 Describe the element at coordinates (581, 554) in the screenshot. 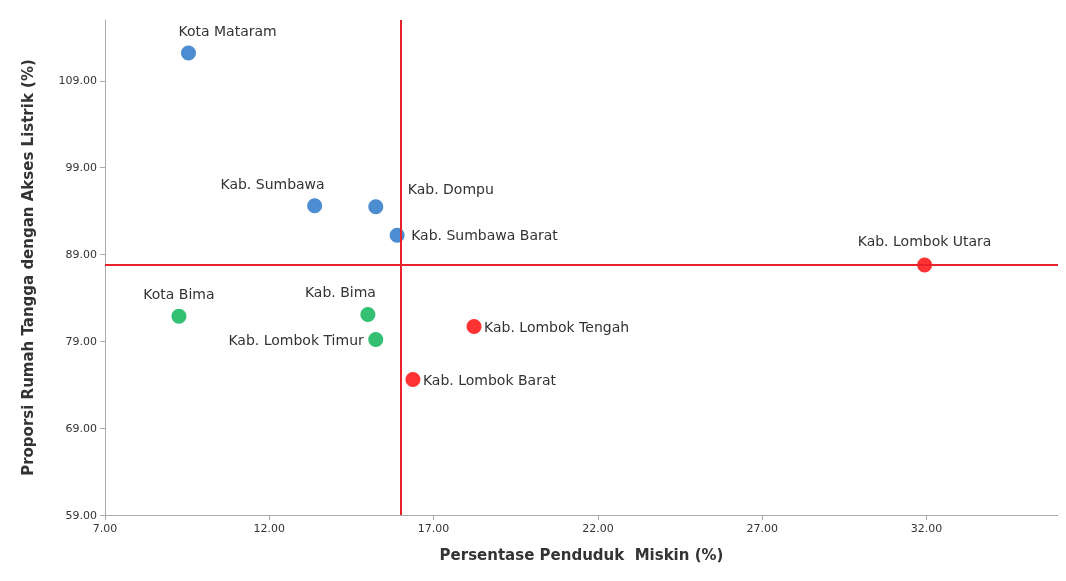

I see `x-axis-title: Persentase Penduduk Miskin (%)` at that location.